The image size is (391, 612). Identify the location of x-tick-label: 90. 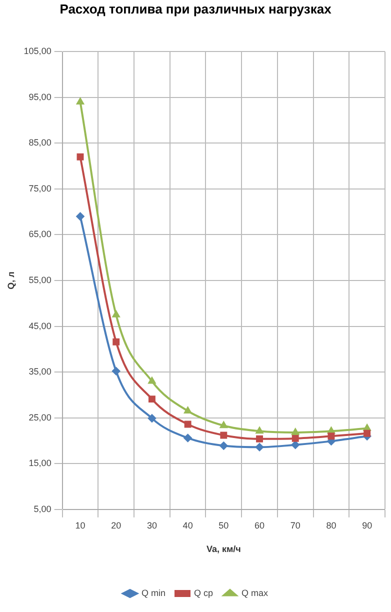
(367, 525).